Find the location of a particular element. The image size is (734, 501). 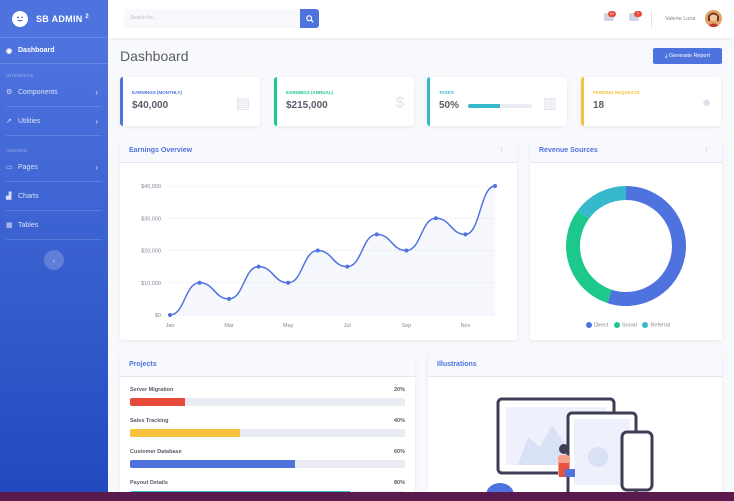

donut-slice-direct is located at coordinates (646, 246).